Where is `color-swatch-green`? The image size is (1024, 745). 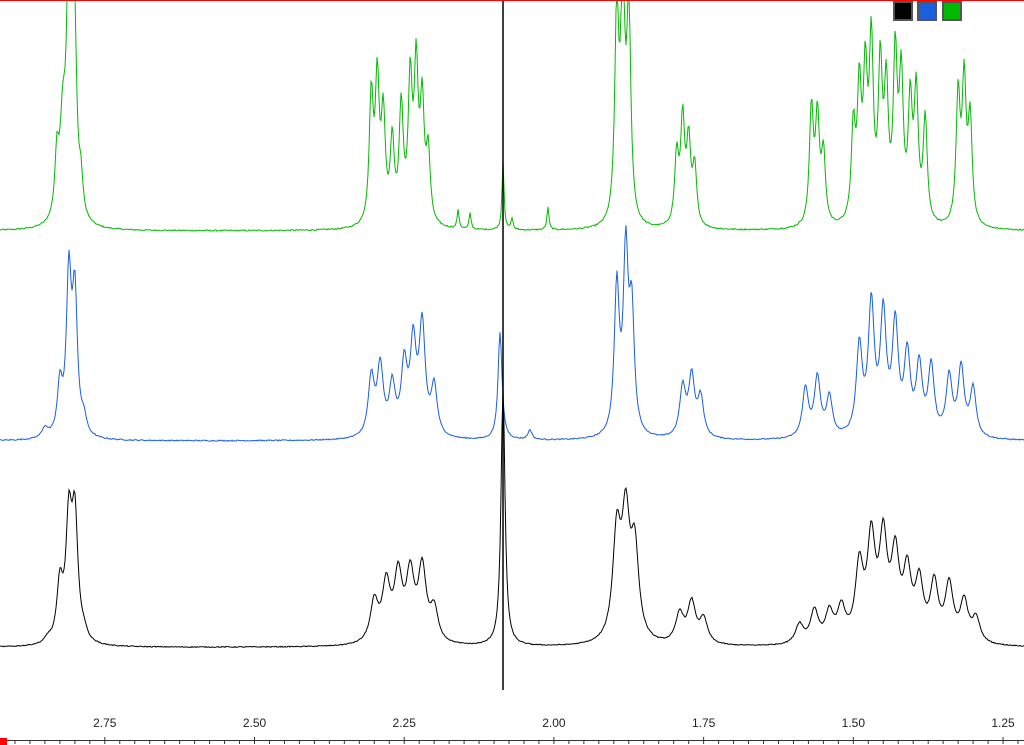 color-swatch-green is located at coordinates (952, 11).